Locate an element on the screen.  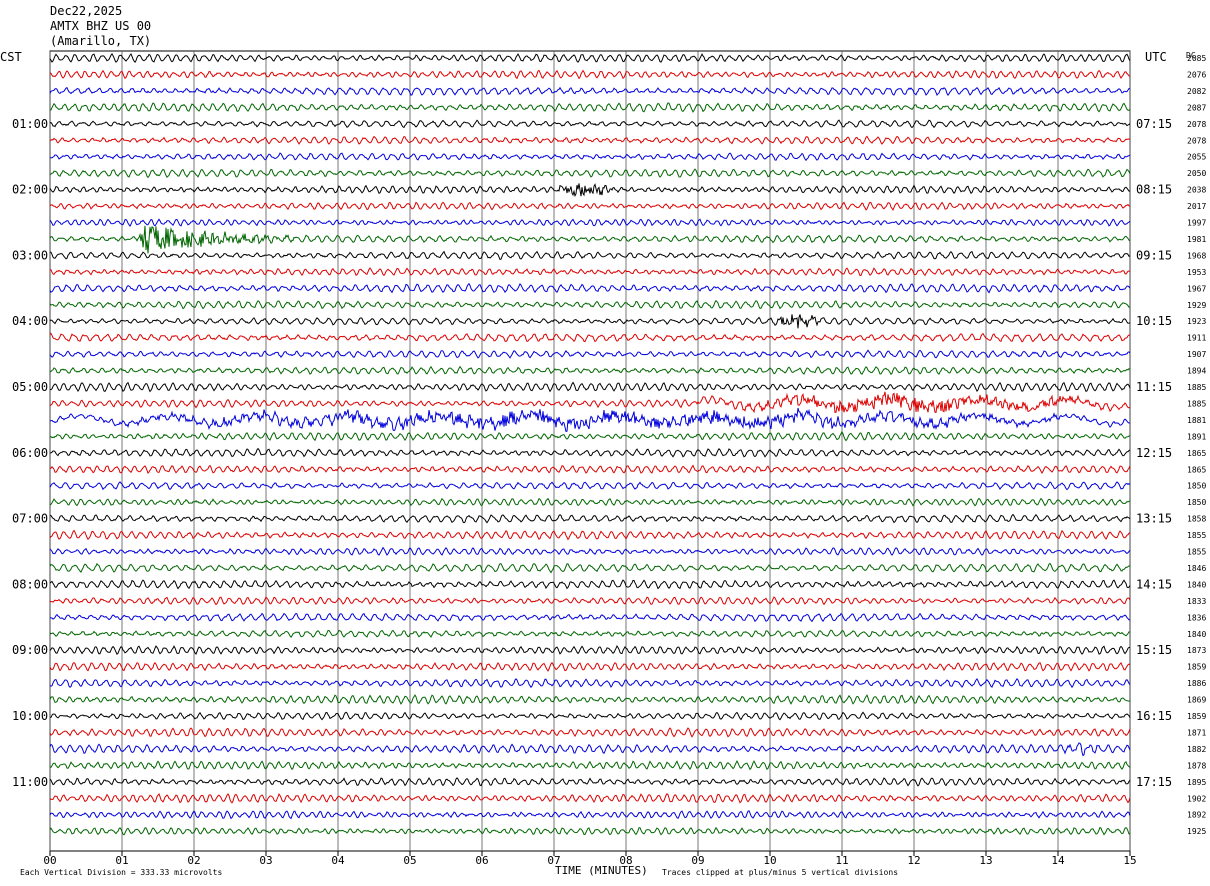
dc-offset-label: 1886 is located at coordinates (1196, 683).